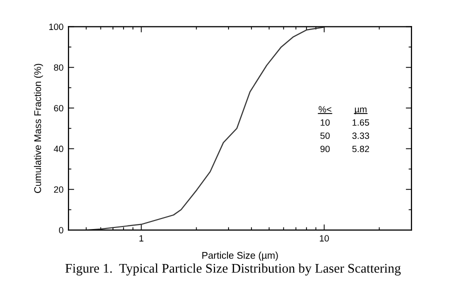 Image resolution: width=466 pixels, height=284 pixels. Describe the element at coordinates (361, 122) in the screenshot. I see `annotation: 1.65` at that location.